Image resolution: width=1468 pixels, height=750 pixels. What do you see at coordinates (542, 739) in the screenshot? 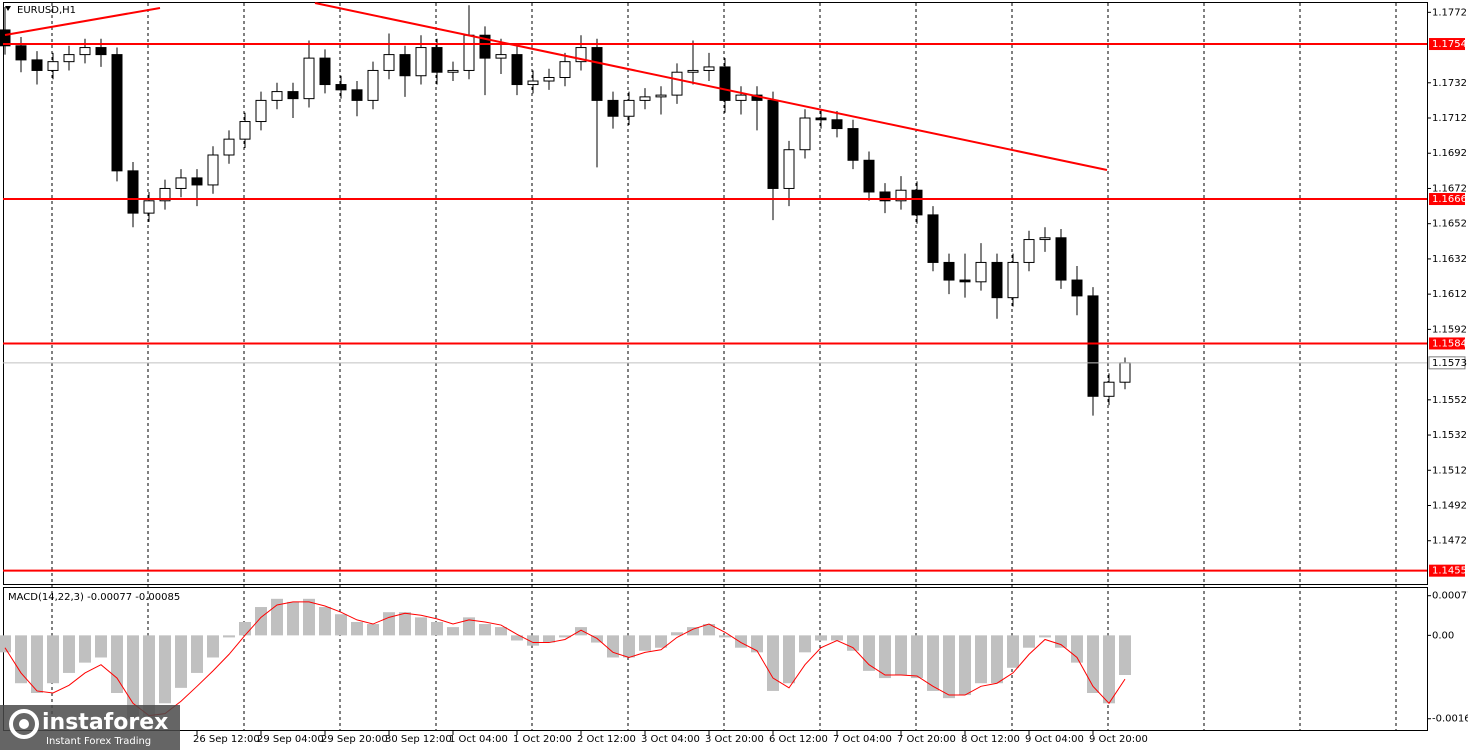
I see `x-tick-label: 1 Oct 20:00` at bounding box center [542, 739].